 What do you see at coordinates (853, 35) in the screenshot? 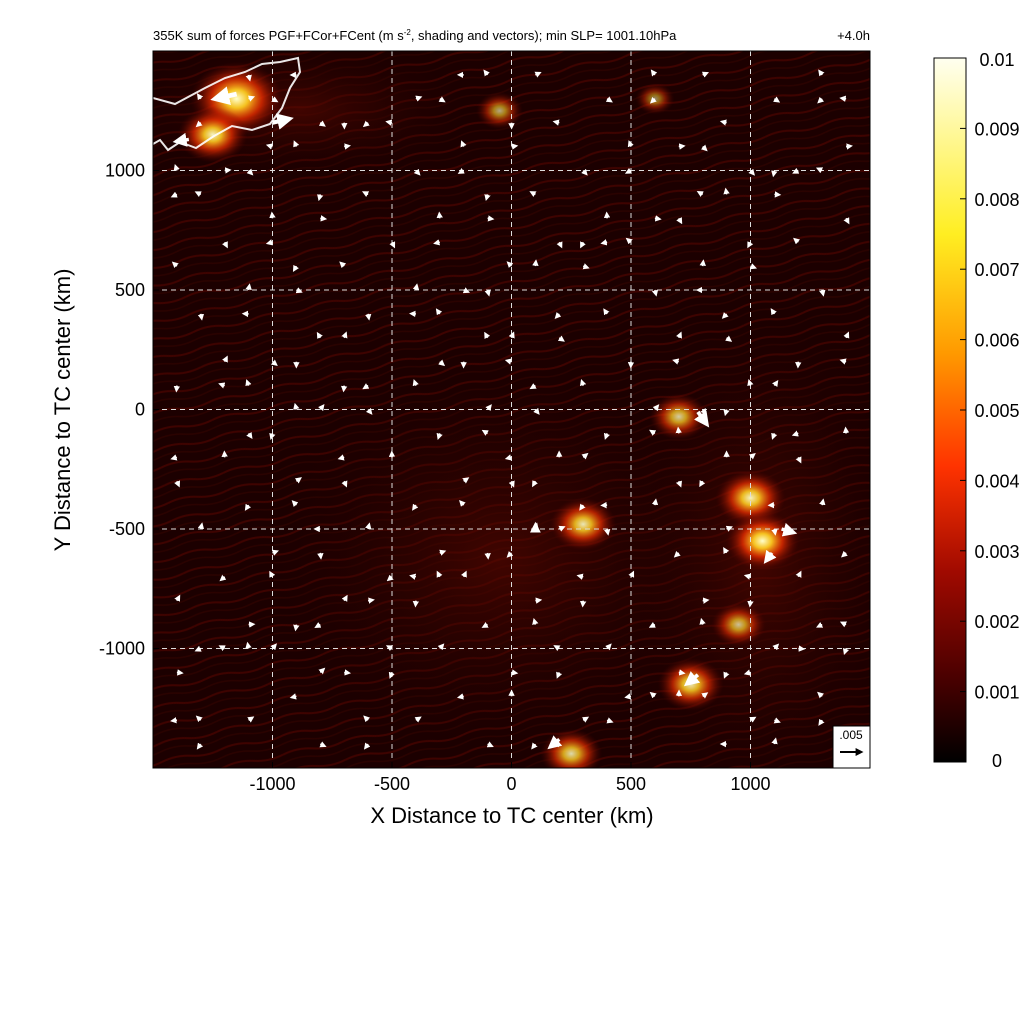
I see `time-label: +4.0h` at bounding box center [853, 35].